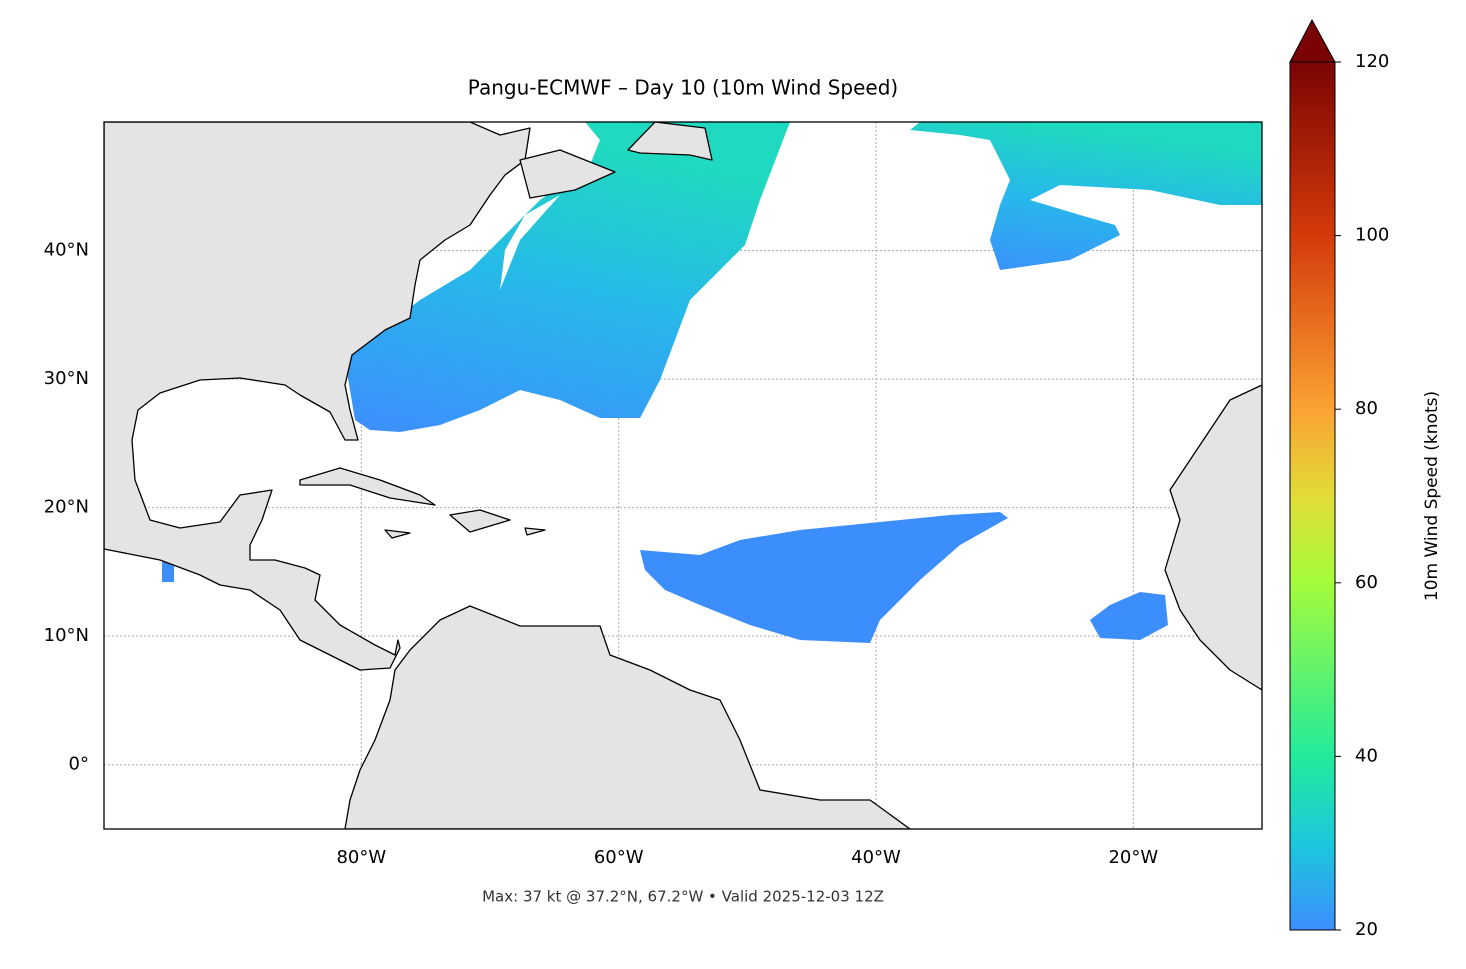 The width and height of the screenshot is (1466, 969). What do you see at coordinates (397, 534) in the screenshot?
I see `jamaica` at bounding box center [397, 534].